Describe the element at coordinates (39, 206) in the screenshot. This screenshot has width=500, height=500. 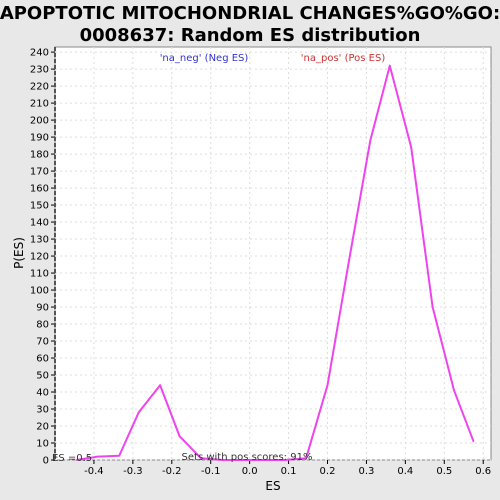
I see `y-tick-label: 150` at that location.